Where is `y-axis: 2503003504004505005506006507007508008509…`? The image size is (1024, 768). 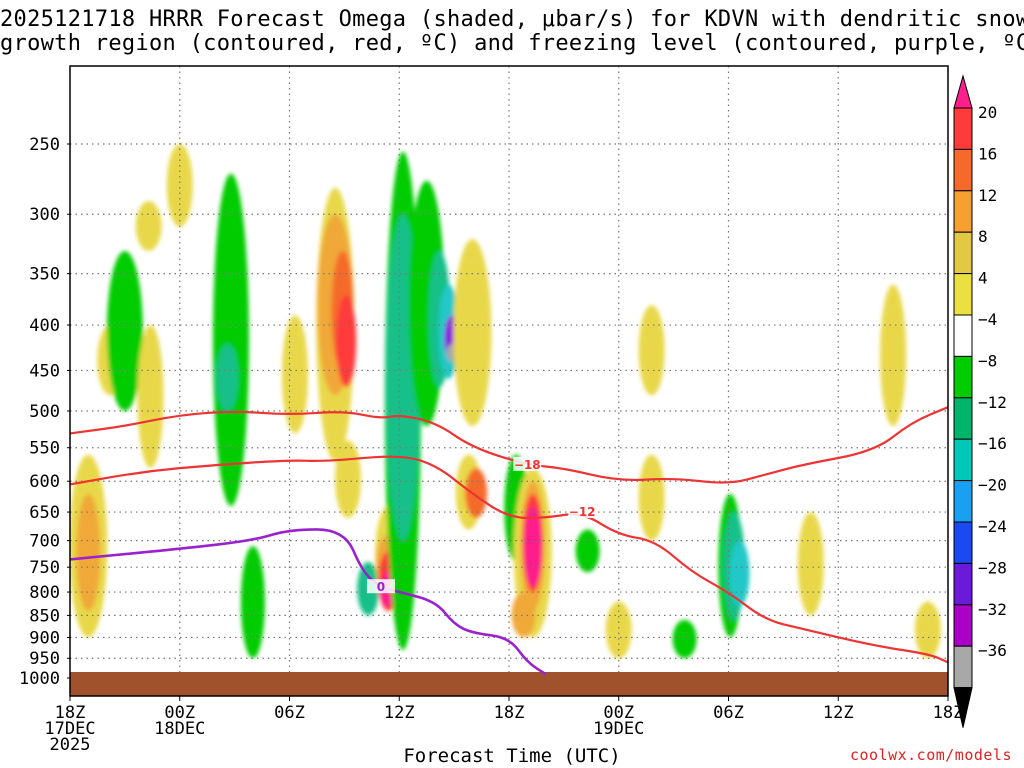 y-axis: 2503003504004505005506006507007508008509… is located at coordinates (44, 412).